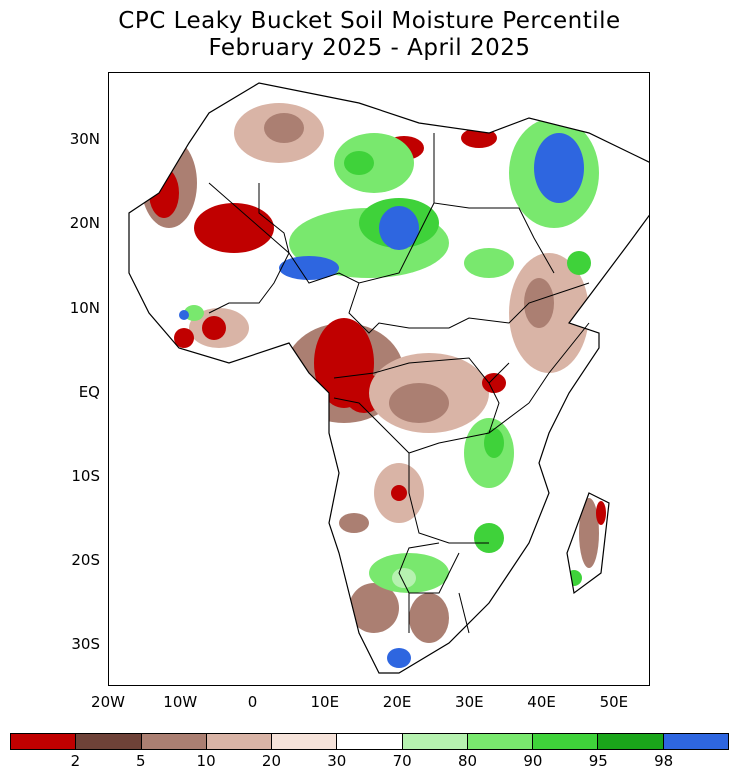 The width and height of the screenshot is (739, 778). Describe the element at coordinates (180, 702) in the screenshot. I see `lon-tick-label: 10W` at that location.